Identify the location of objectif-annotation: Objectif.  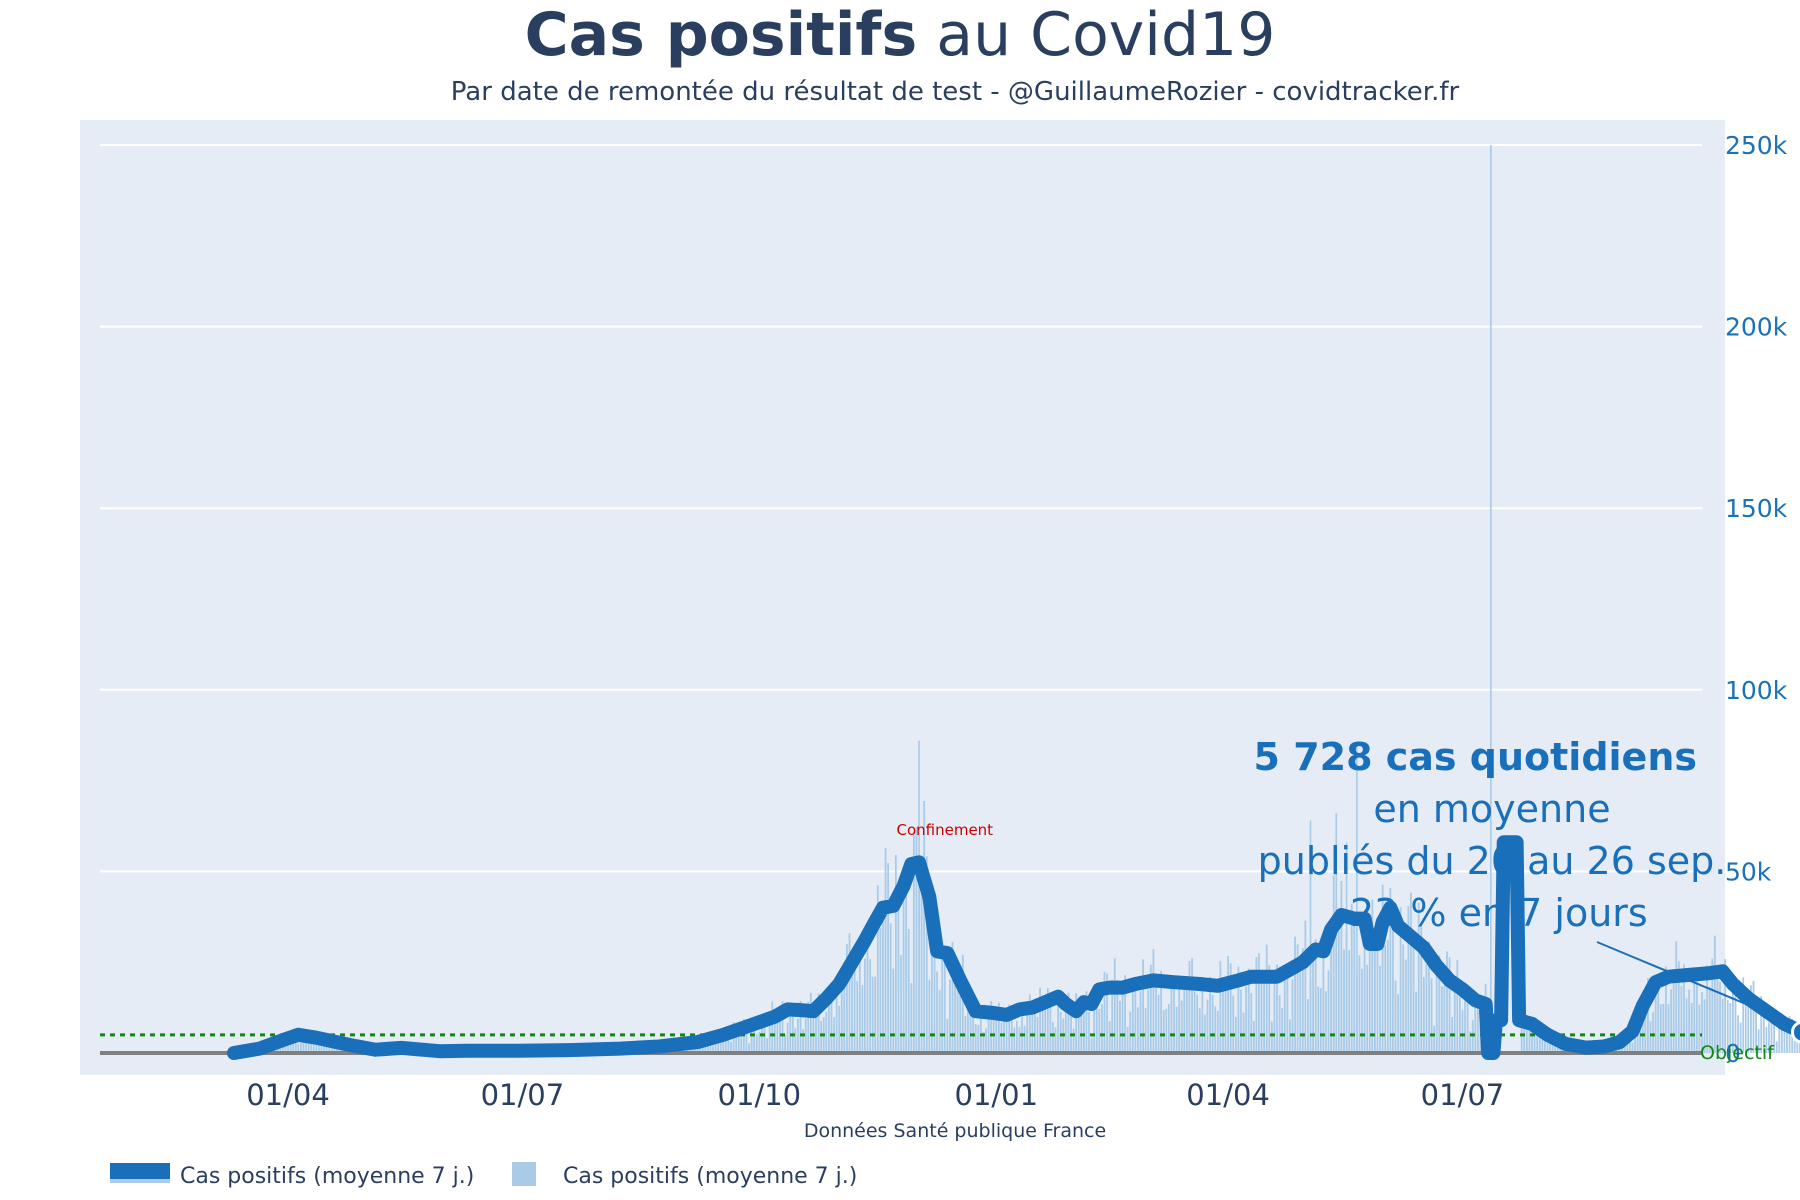
(1737, 1053).